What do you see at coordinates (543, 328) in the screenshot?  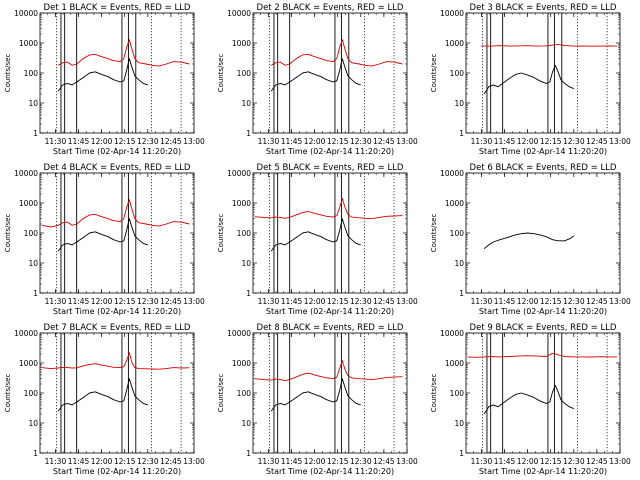 I see `panel-title: Det 9 BLACK = Events, RED = LLD` at bounding box center [543, 328].